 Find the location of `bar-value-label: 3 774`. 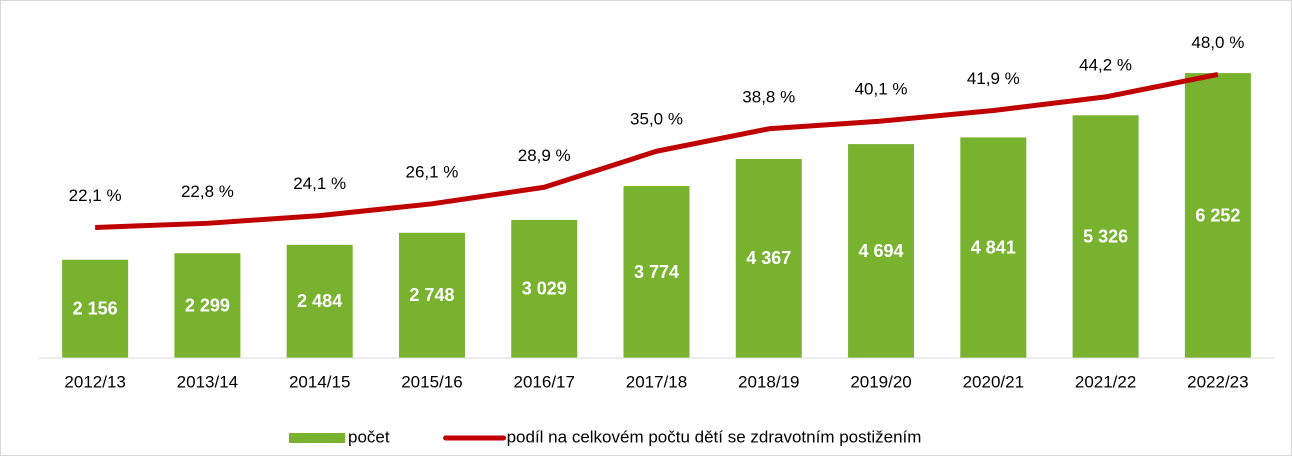

bar-value-label: 3 774 is located at coordinates (656, 272).